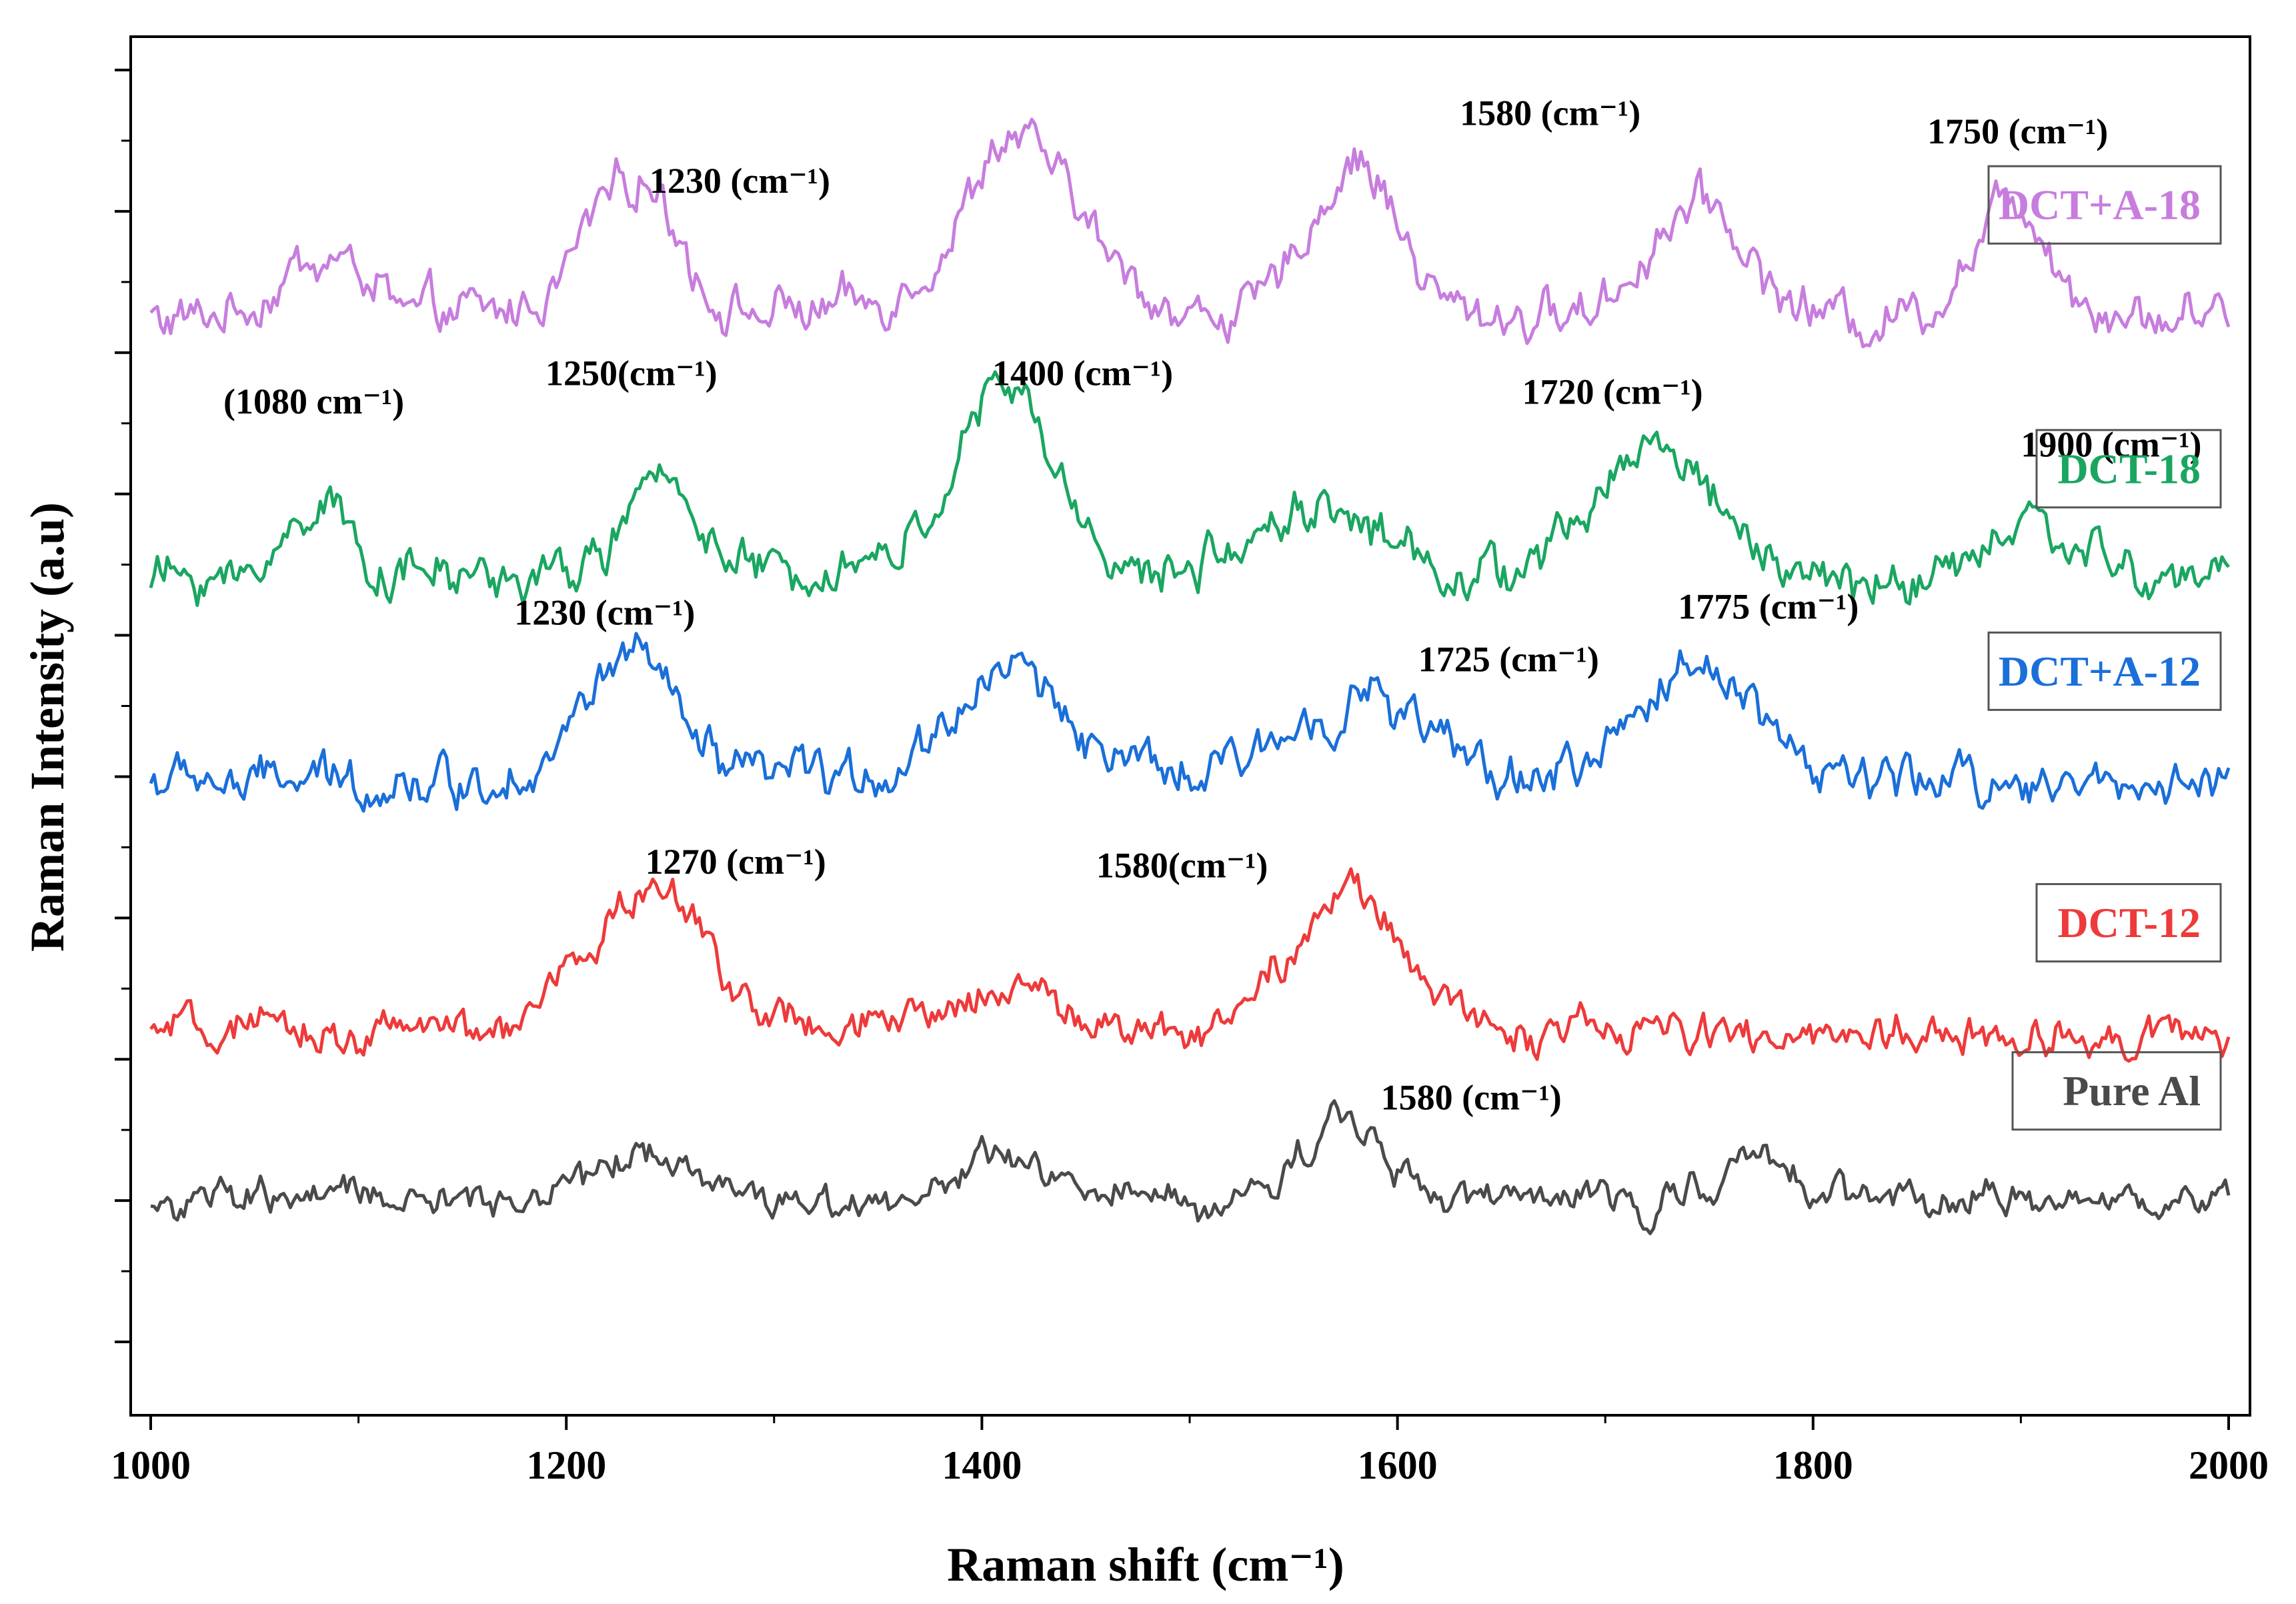  I want to click on legend-labels: DCT+A-18 DCT-18 DCT+A-12 DCT-12 Pure Al, so click(2104, 648).